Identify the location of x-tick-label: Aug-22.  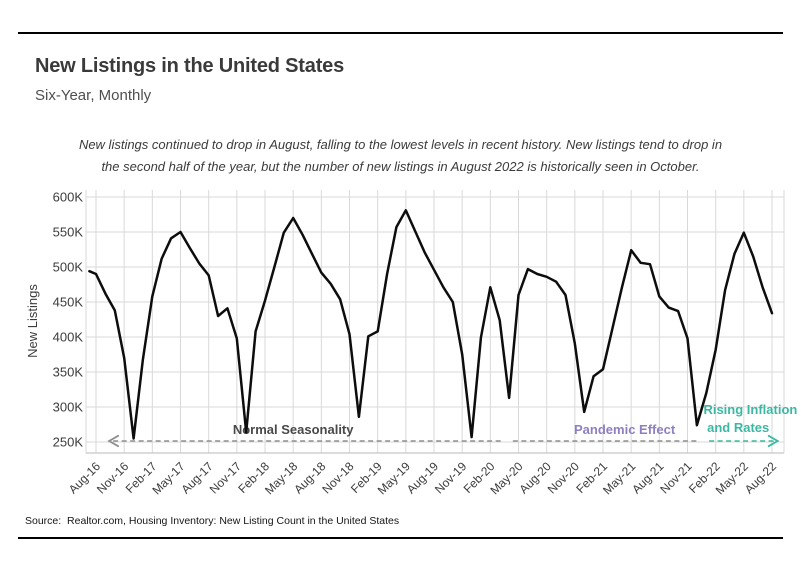
(760, 477).